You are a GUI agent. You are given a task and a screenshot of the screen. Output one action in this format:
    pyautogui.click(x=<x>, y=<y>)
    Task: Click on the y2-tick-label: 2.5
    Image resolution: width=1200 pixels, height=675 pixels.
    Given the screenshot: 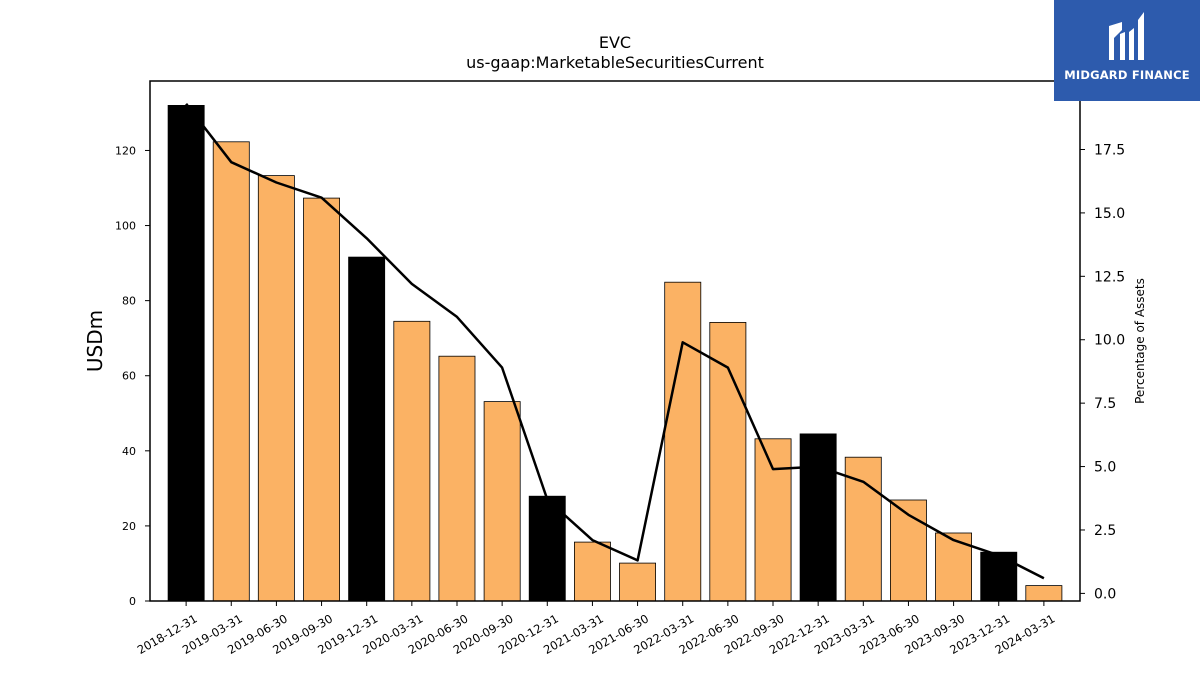 What is the action you would take?
    pyautogui.click(x=1105, y=531)
    